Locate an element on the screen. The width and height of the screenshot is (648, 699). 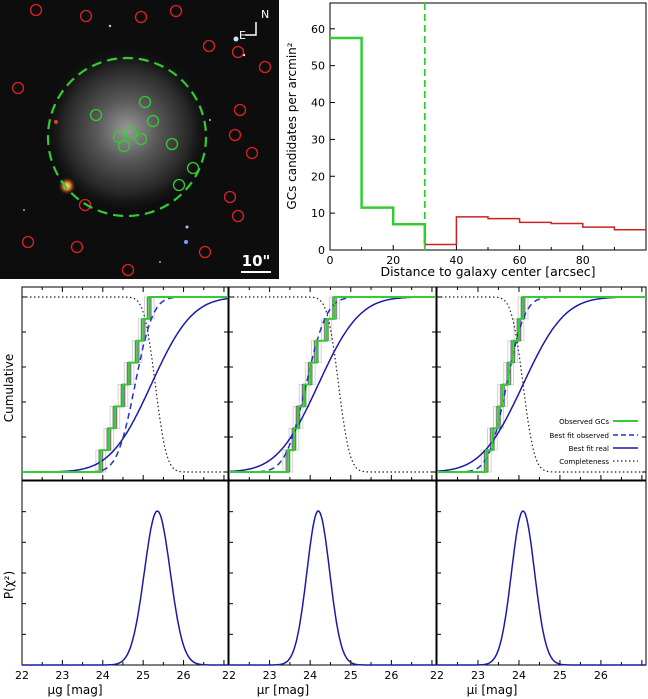
cumulative-ylabel: Cumulative is located at coordinates (9, 388).